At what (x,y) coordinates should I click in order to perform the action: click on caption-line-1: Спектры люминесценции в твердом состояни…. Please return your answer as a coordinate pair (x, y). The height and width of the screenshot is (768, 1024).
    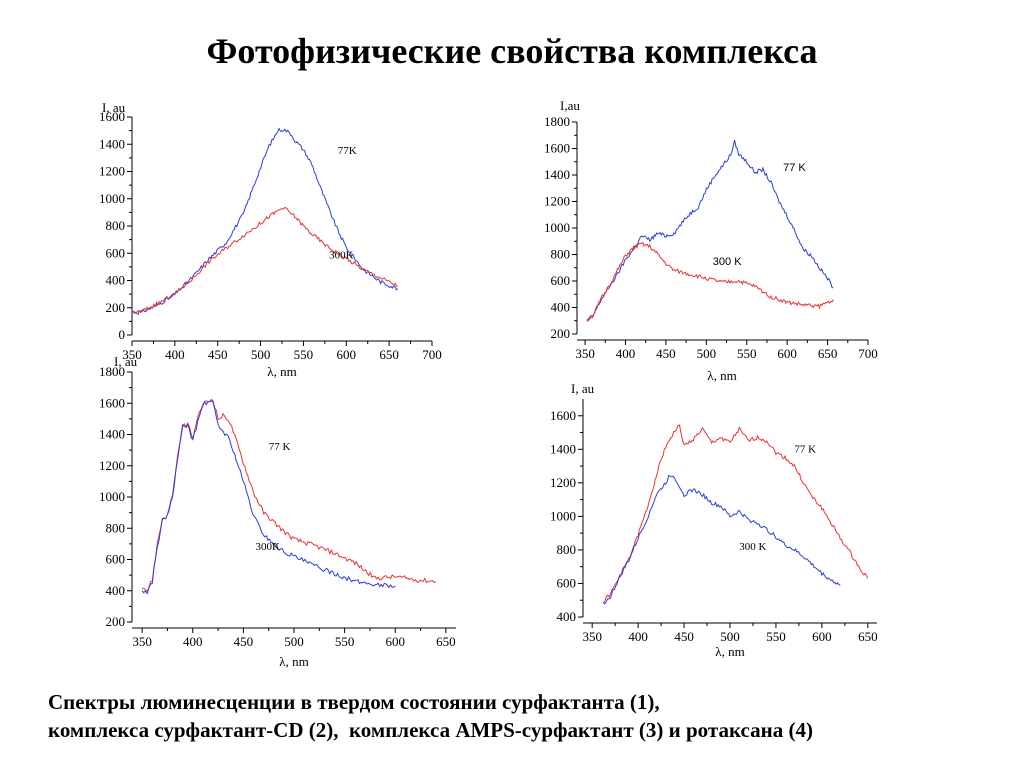
    Looking at the image, I should click on (354, 702).